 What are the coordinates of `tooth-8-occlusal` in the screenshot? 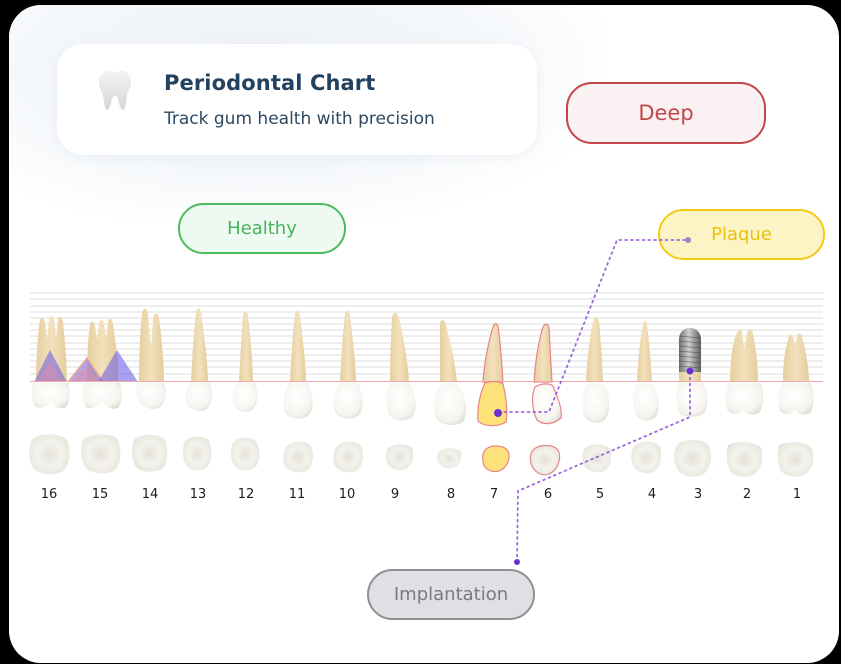 It's located at (449, 458).